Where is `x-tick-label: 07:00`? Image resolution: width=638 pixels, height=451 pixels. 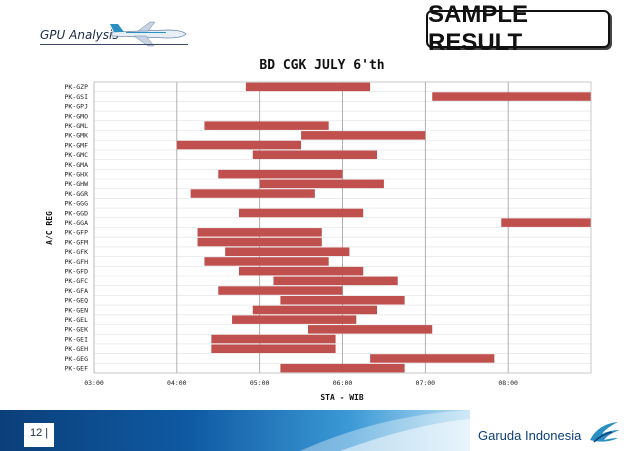
x-tick-label: 07:00 is located at coordinates (426, 383).